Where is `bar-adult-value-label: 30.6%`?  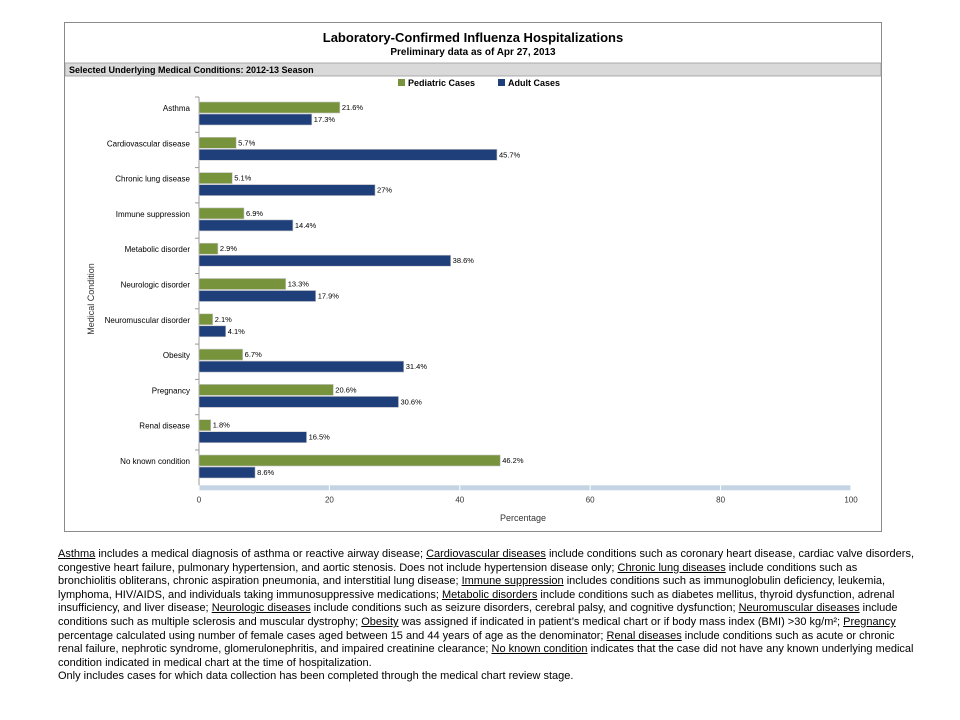 bar-adult-value-label: 30.6% is located at coordinates (412, 401).